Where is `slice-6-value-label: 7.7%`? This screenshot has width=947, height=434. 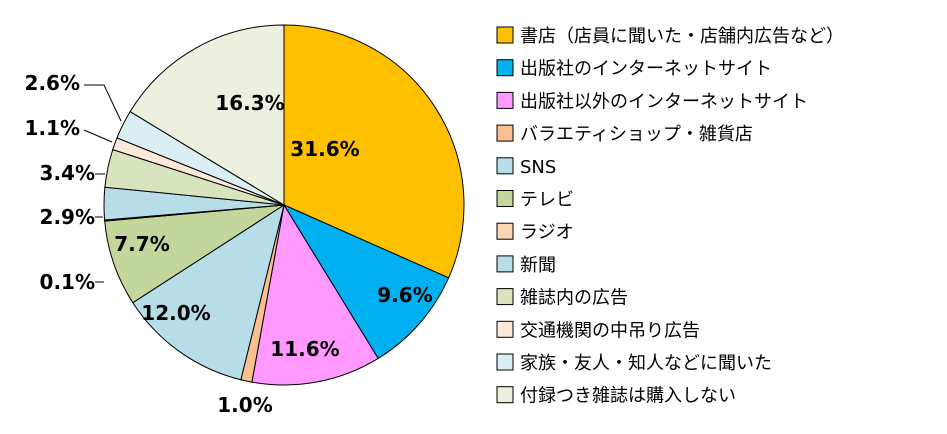 slice-6-value-label: 7.7% is located at coordinates (141, 244).